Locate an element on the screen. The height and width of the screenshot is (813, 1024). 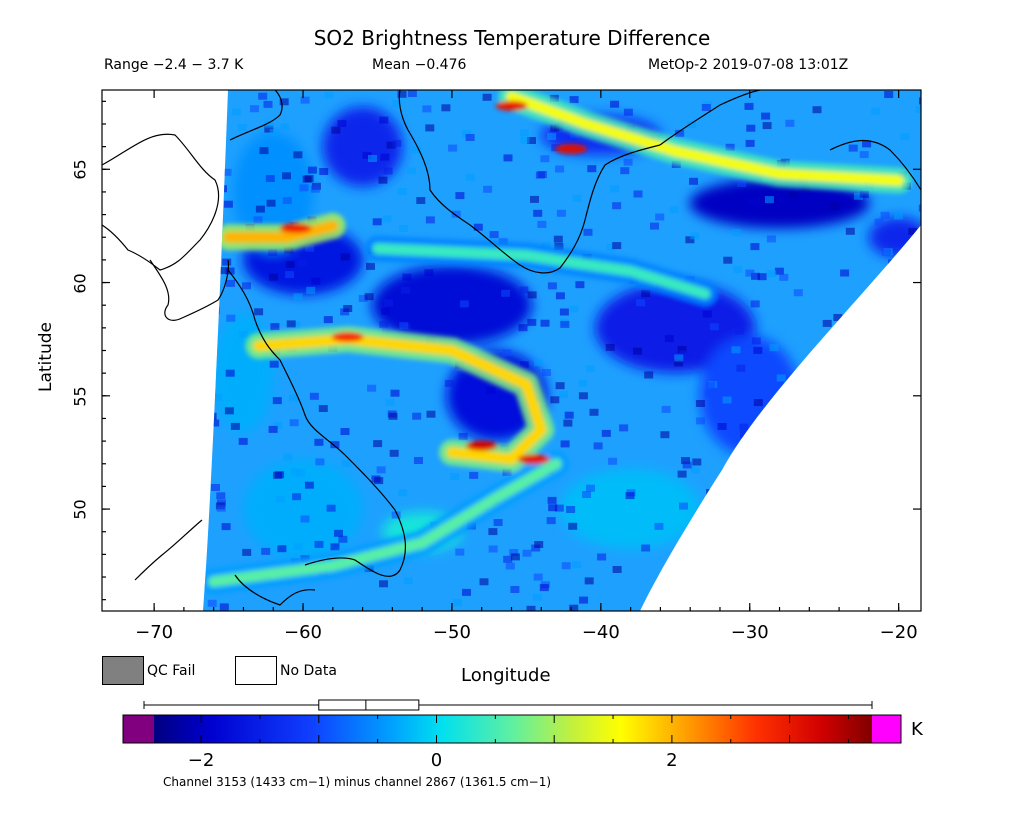
x-tick-label: −50 is located at coordinates (451, 632).